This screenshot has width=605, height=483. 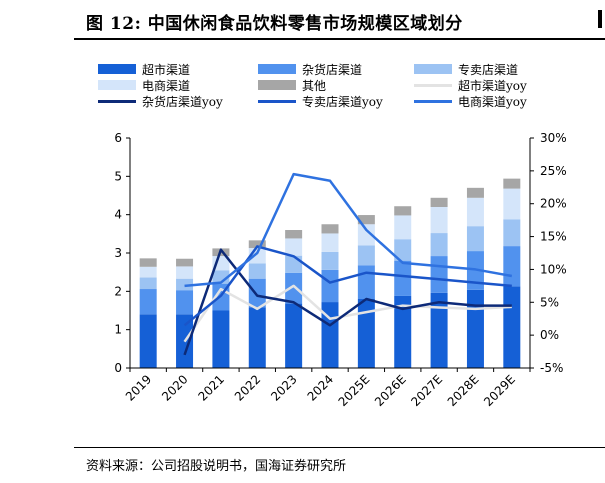 What do you see at coordinates (320, 387) in the screenshot?
I see `x-tick-label: 2024` at bounding box center [320, 387].